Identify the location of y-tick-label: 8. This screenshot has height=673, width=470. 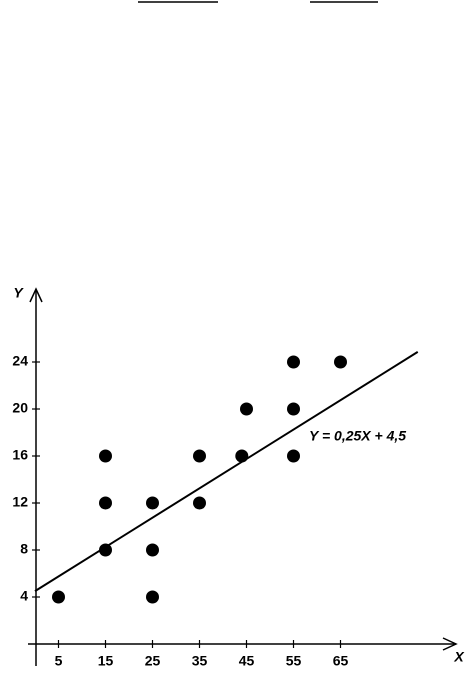
(24, 549).